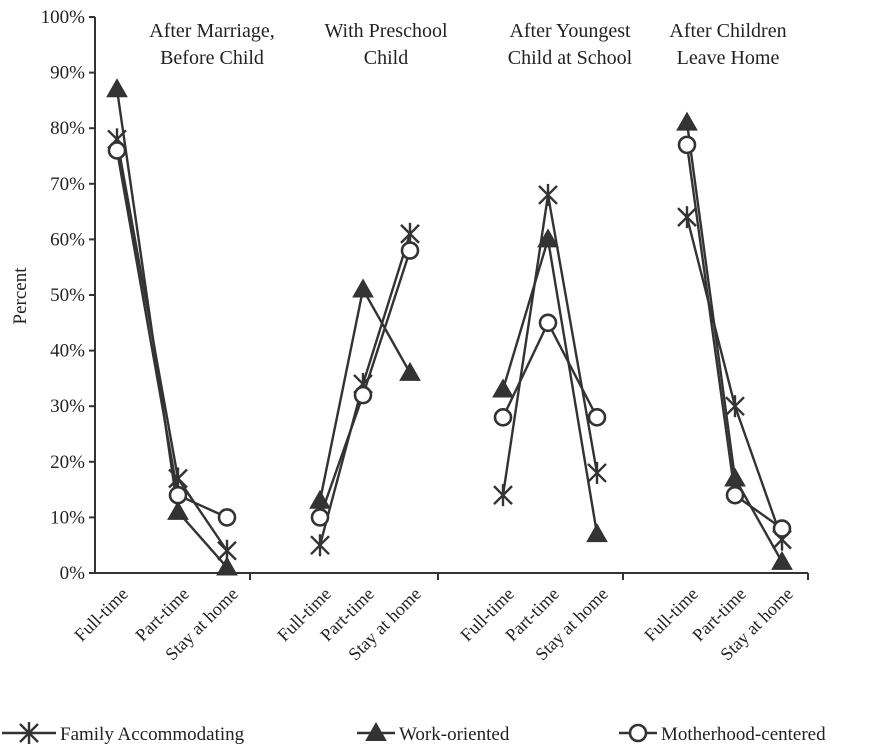 The image size is (871, 747). I want to click on panel-title: After Marriage,, so click(212, 31).